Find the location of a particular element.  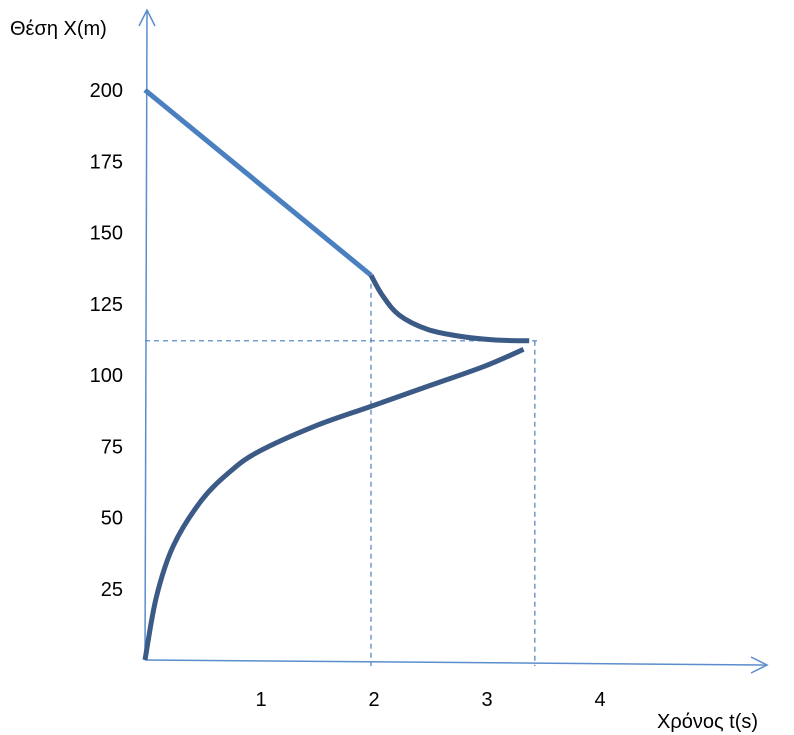

y-tick-label: 75 is located at coordinates (112, 447).